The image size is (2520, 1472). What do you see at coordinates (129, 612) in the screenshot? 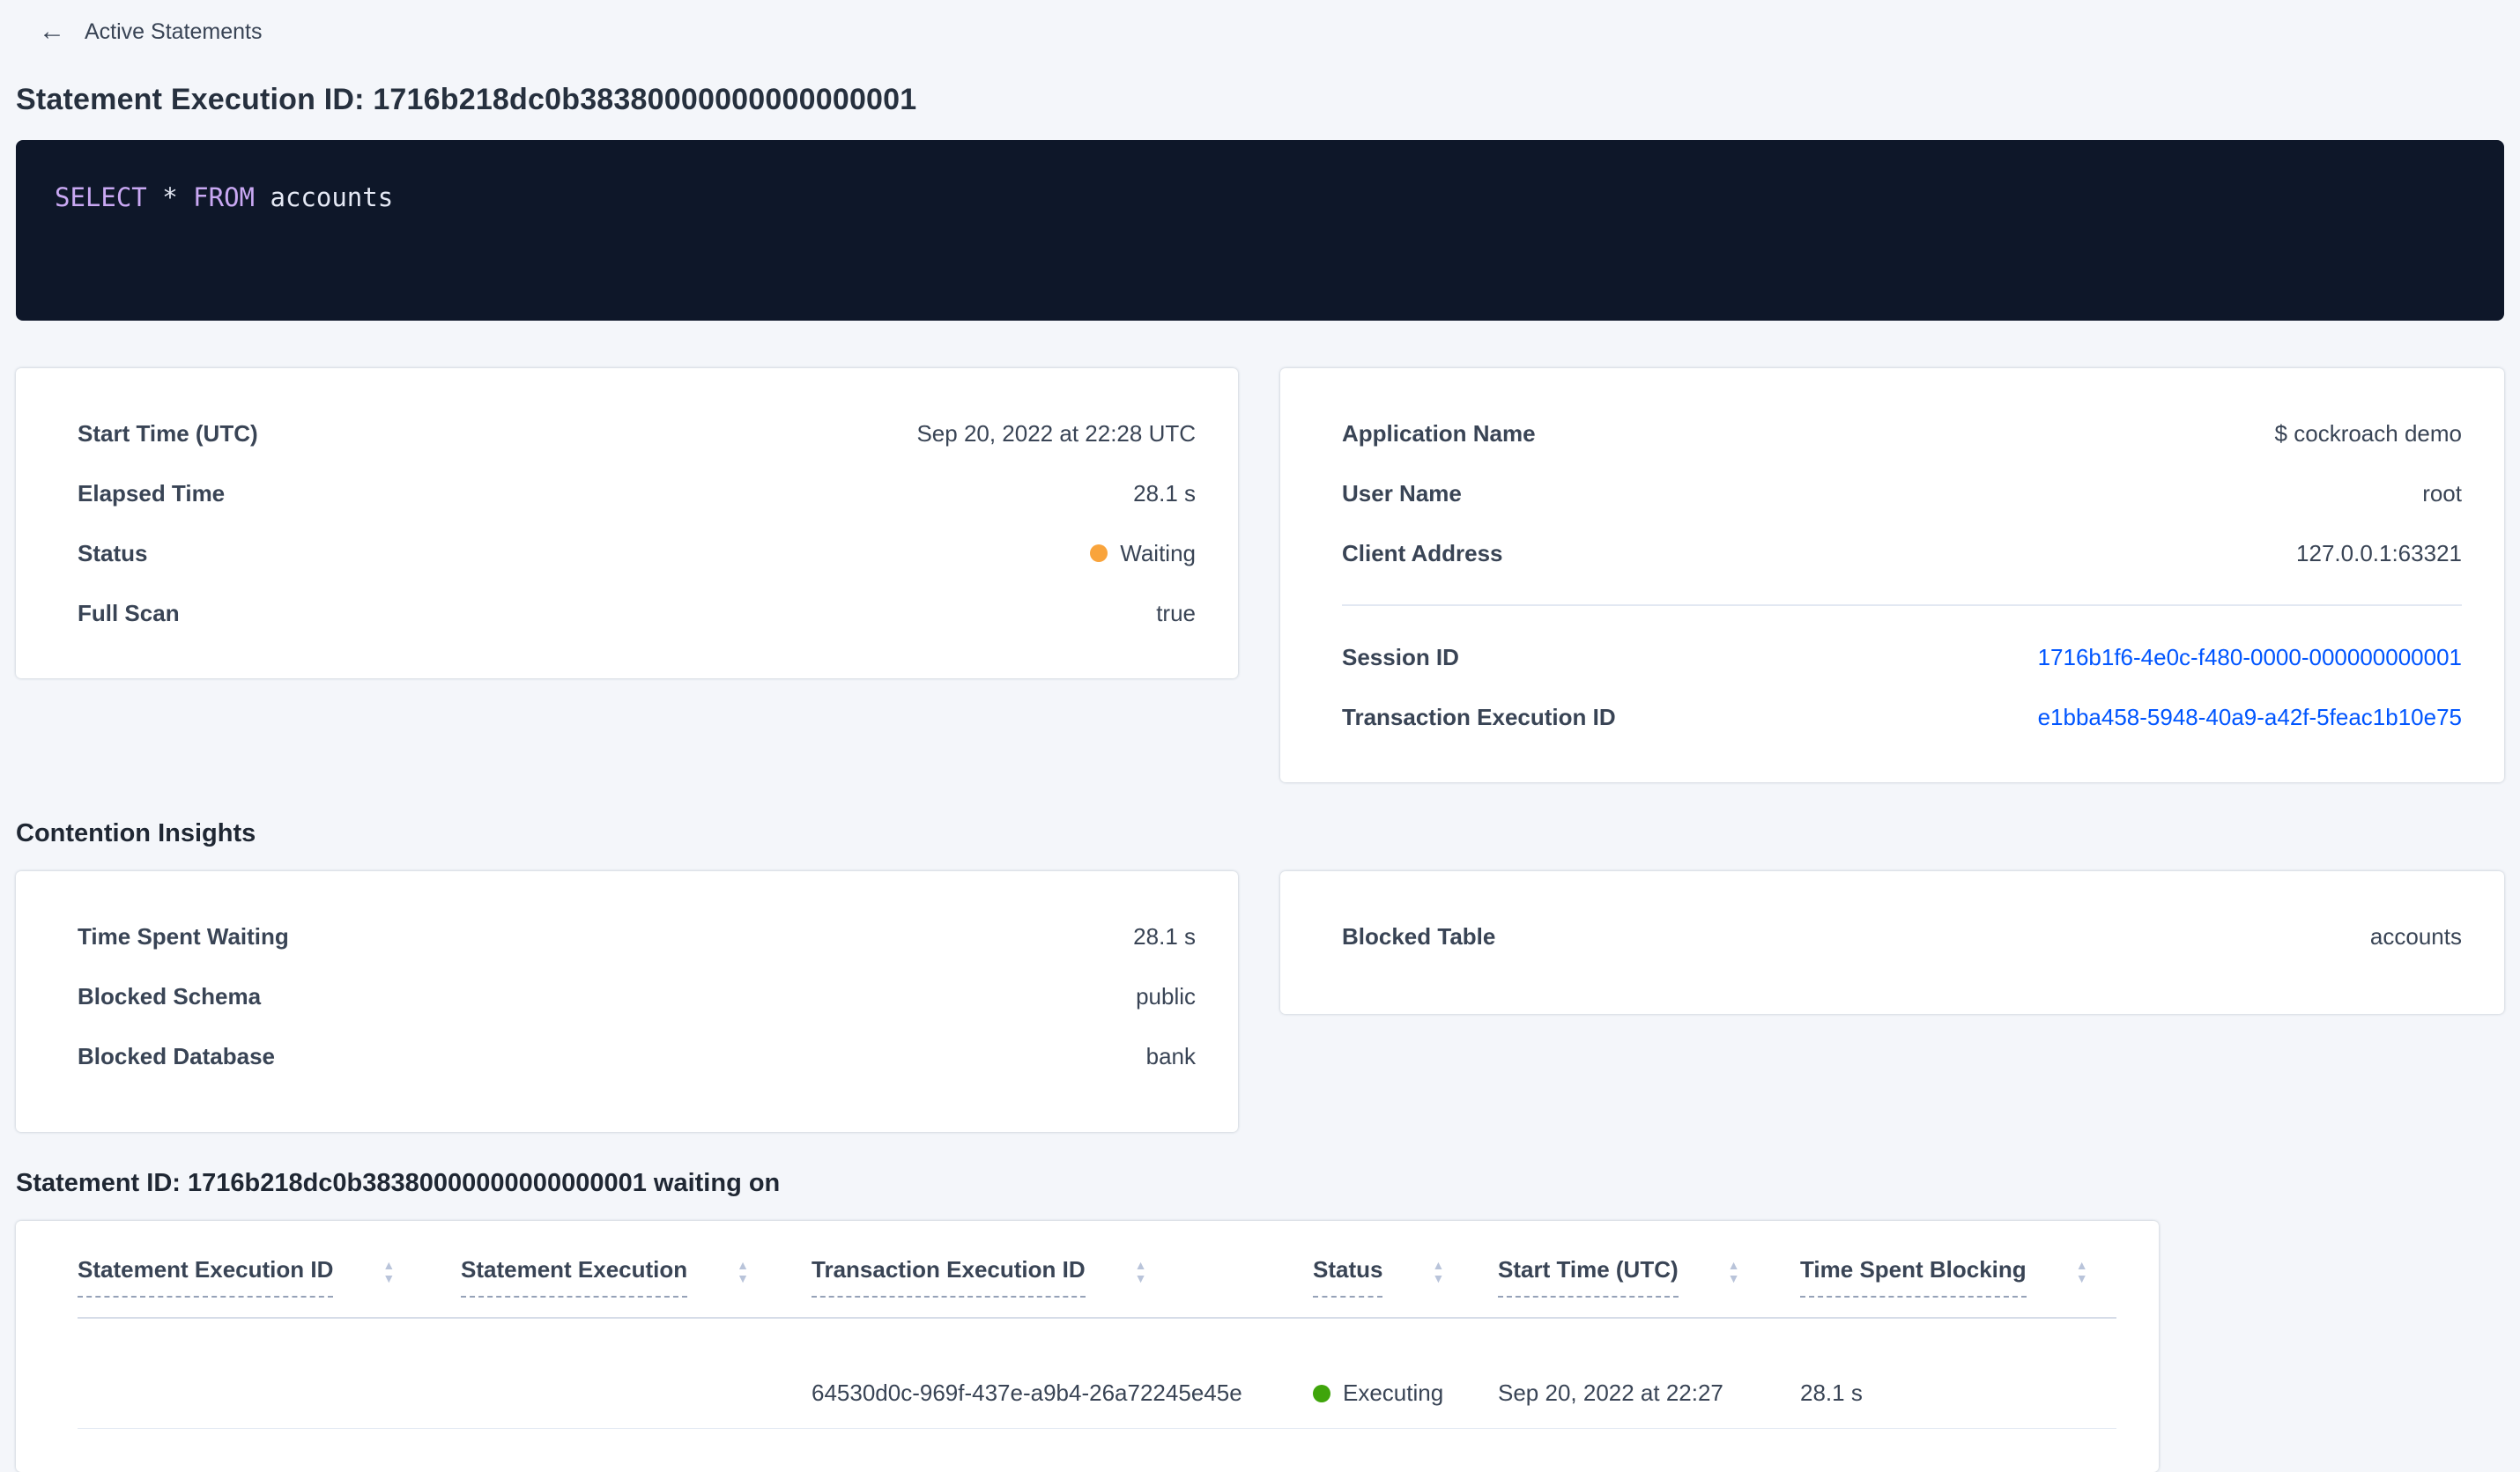
I see `full-scan-label: Full Scan` at bounding box center [129, 612].